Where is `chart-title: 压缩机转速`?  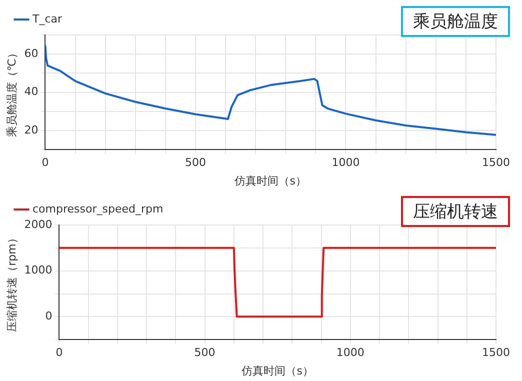 chart-title: 压缩机转速 is located at coordinates (455, 211).